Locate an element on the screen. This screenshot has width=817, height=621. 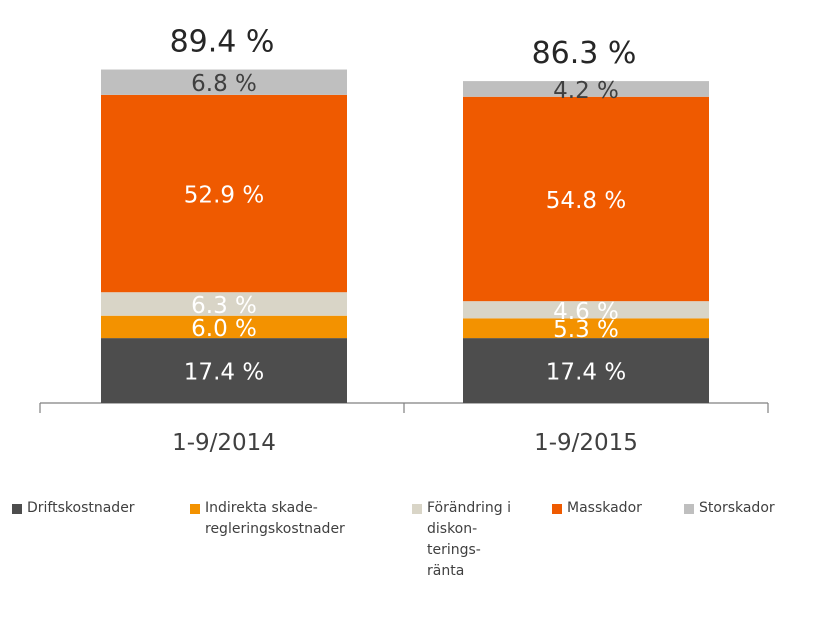
data-label: 6.8 % is located at coordinates (224, 84).